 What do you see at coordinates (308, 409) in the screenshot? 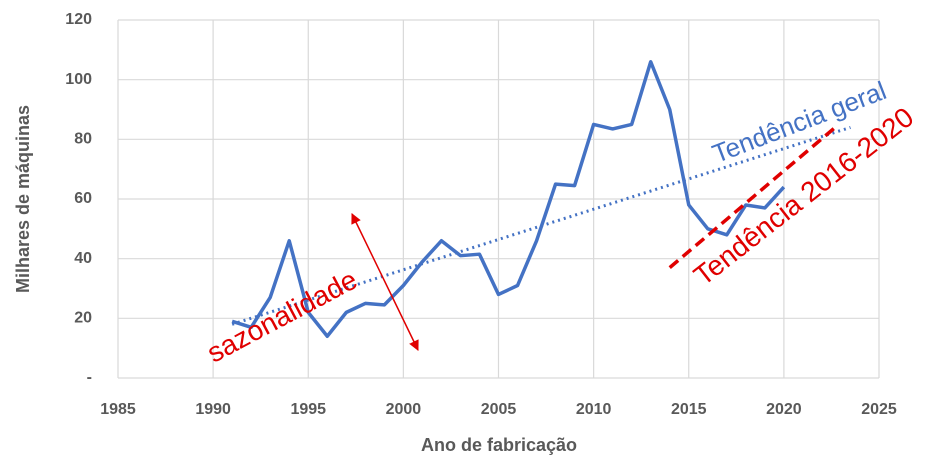
I see `x-tick-label: 1995` at bounding box center [308, 409].